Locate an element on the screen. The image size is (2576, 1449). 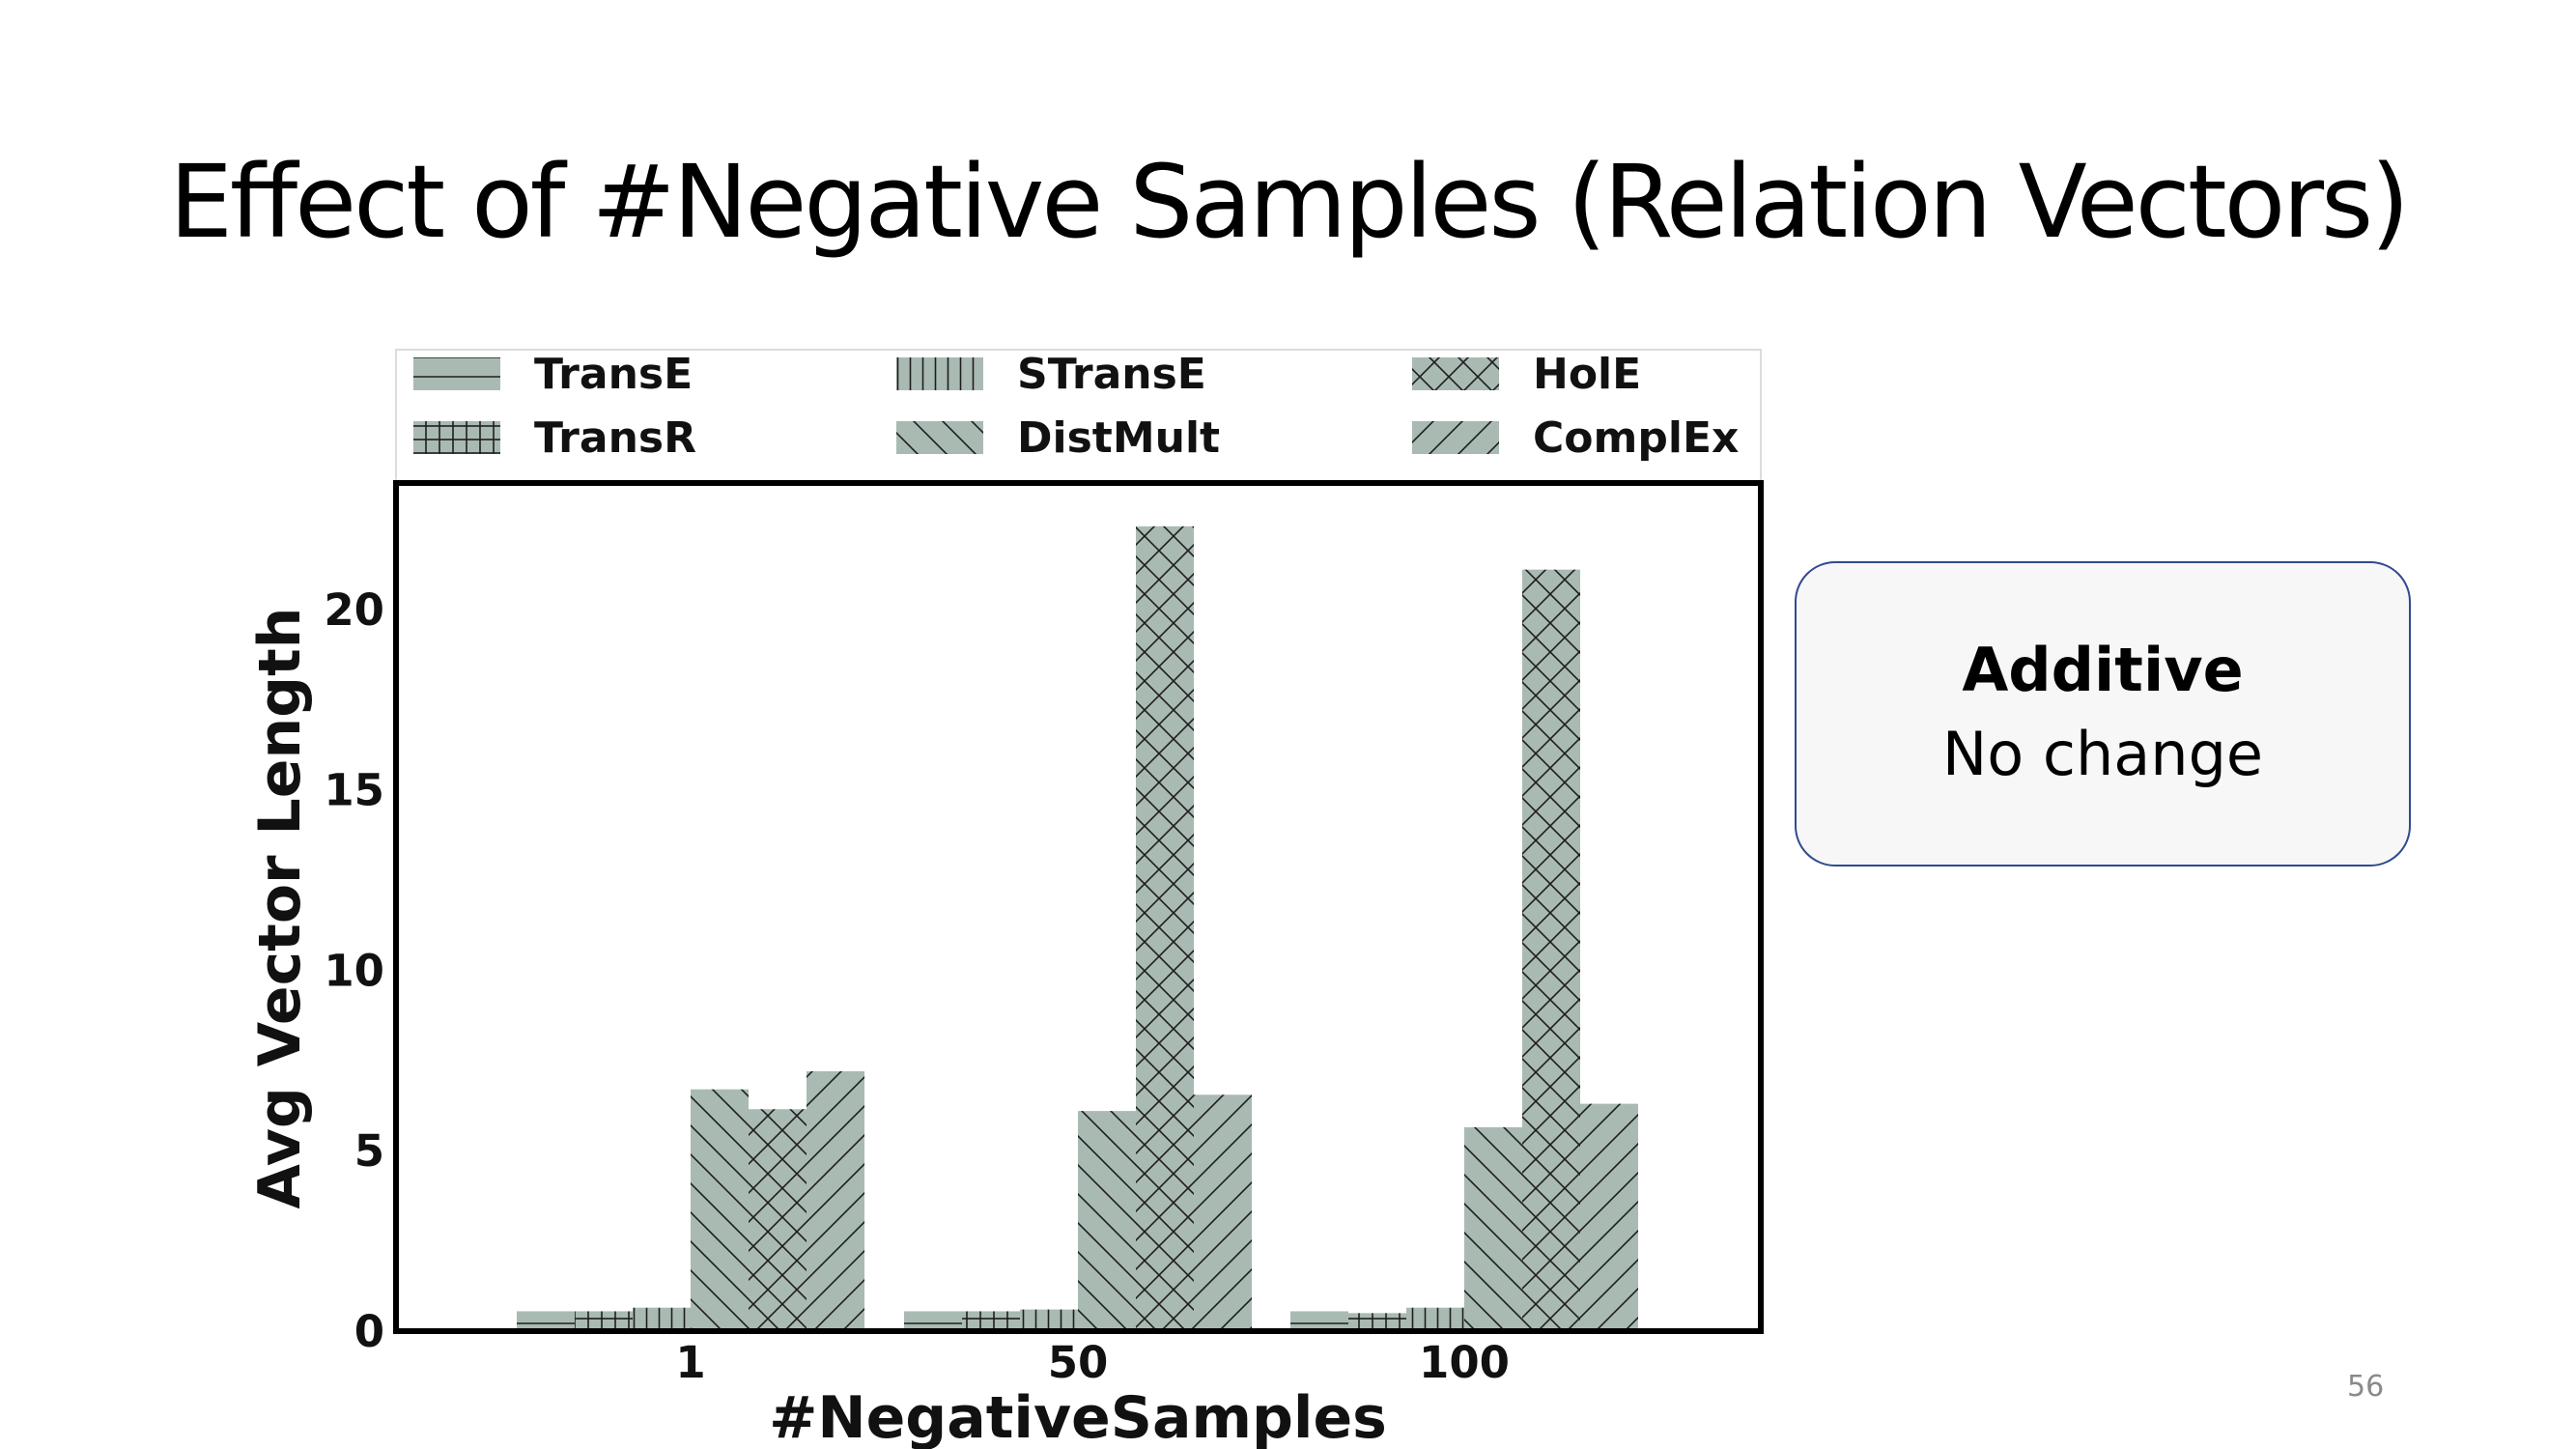
legend-swatch-stranse is located at coordinates (939, 373).